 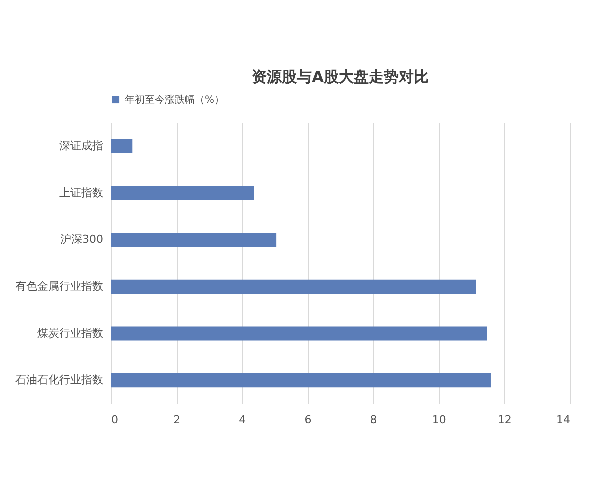 I want to click on x-tick-label: 0, so click(x=115, y=420).